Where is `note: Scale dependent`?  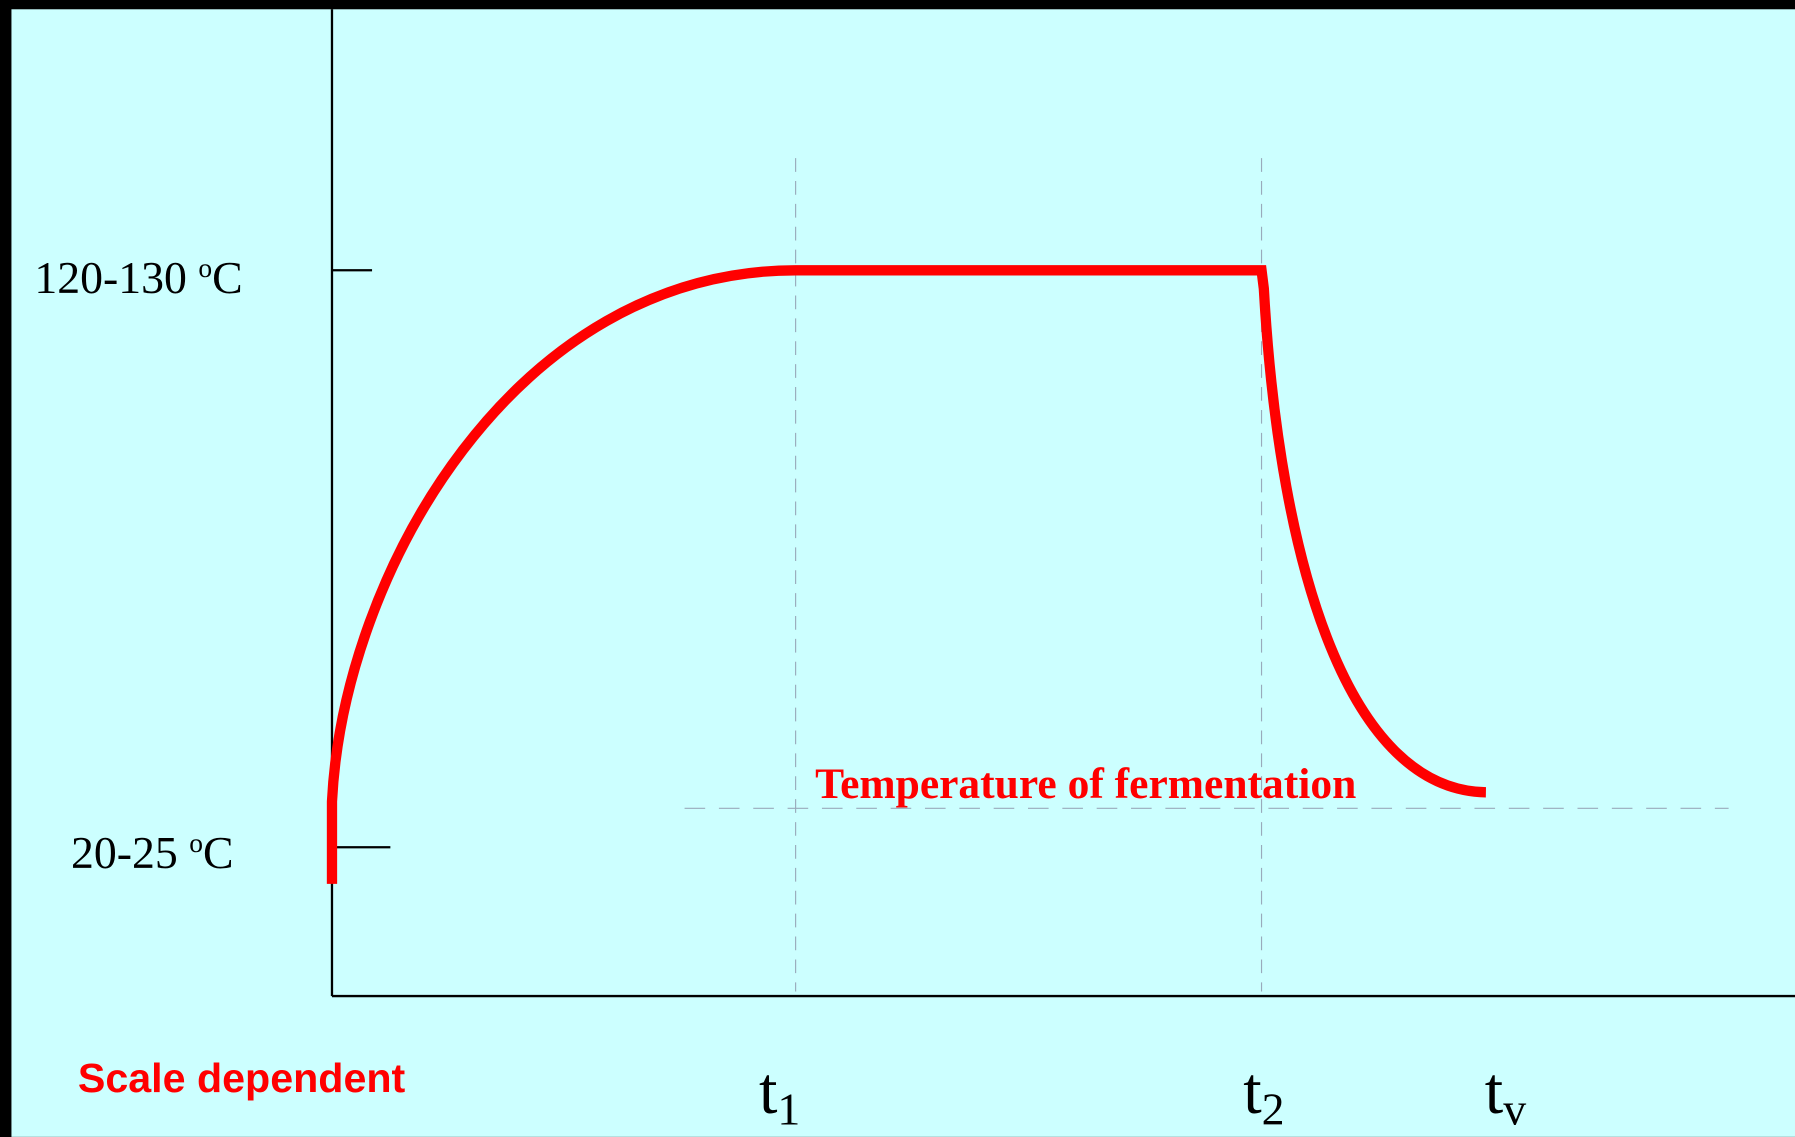 note: Scale dependent is located at coordinates (242, 1078).